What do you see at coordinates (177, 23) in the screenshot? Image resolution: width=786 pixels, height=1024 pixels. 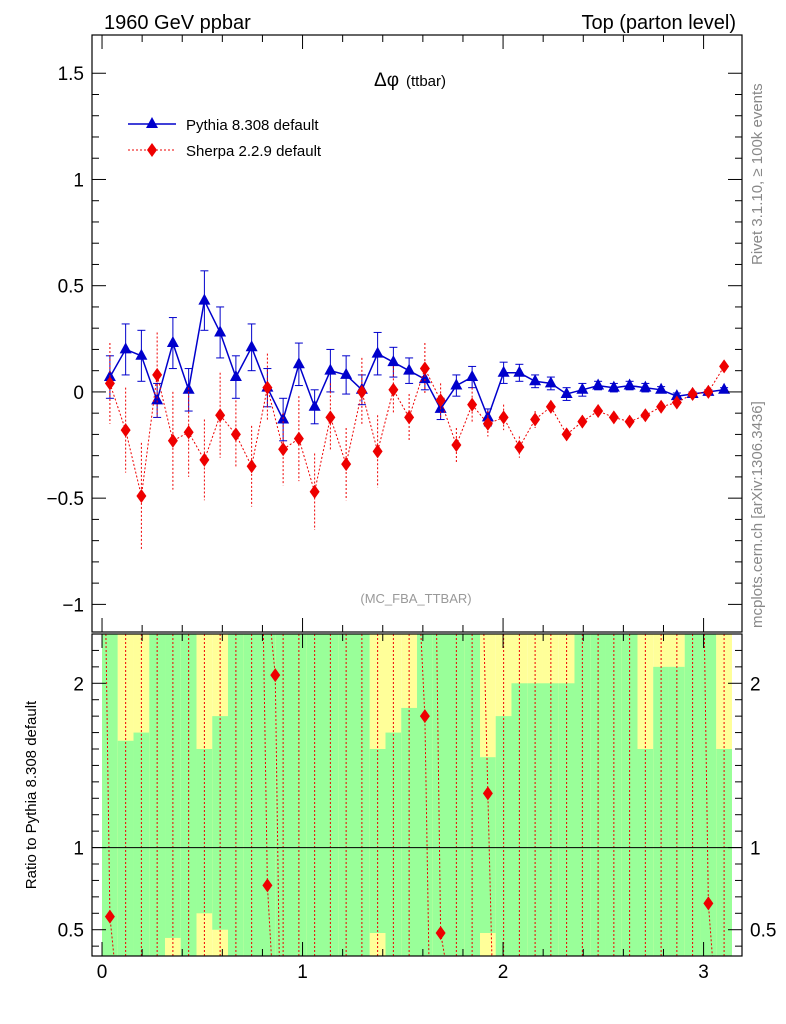 I see `header-left: 1960 GeV ppbar` at bounding box center [177, 23].